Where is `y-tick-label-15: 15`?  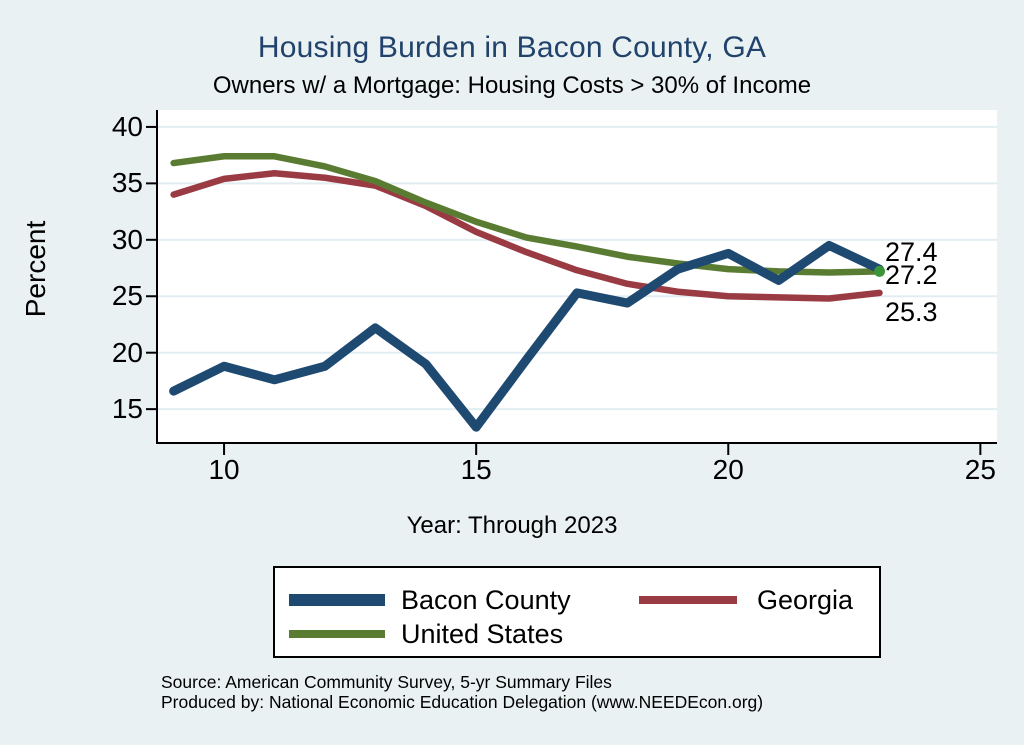
y-tick-label-15: 15 is located at coordinates (127, 409).